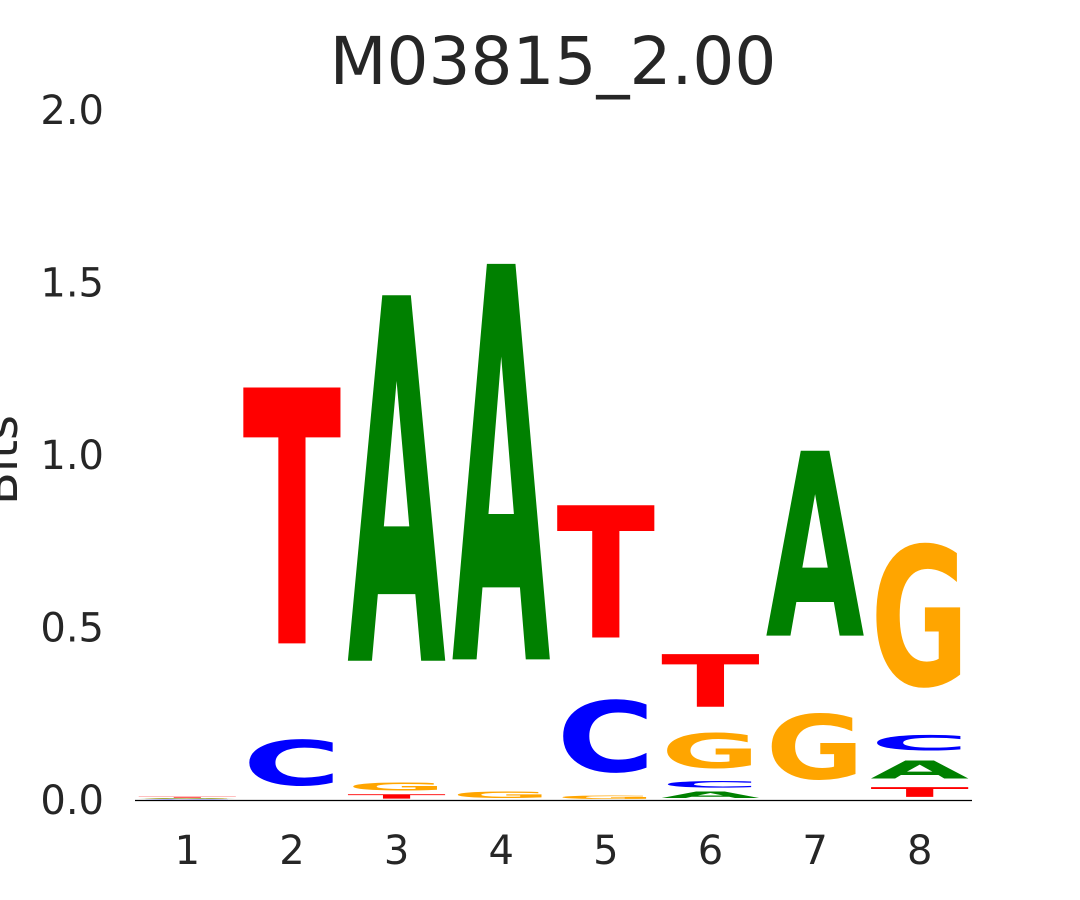  I want to click on x-tick-label: 6, so click(710, 851).